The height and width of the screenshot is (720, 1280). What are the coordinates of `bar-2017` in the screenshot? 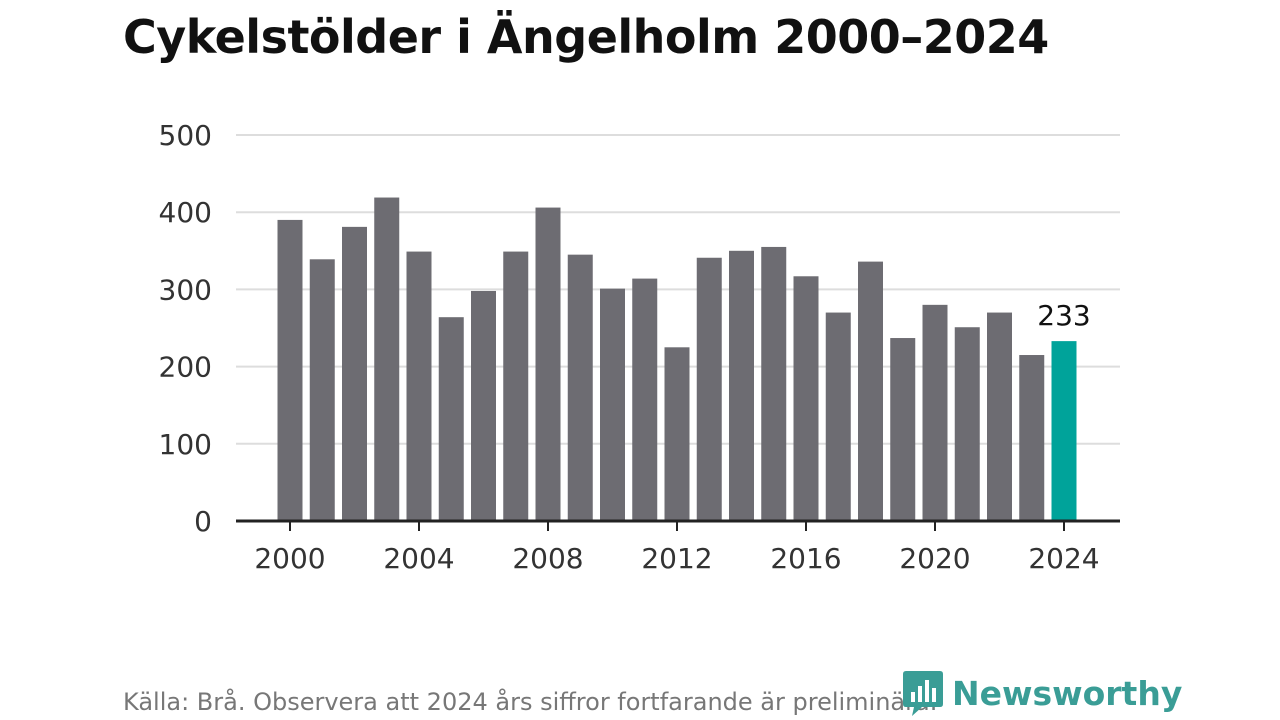 It's located at (838, 416).